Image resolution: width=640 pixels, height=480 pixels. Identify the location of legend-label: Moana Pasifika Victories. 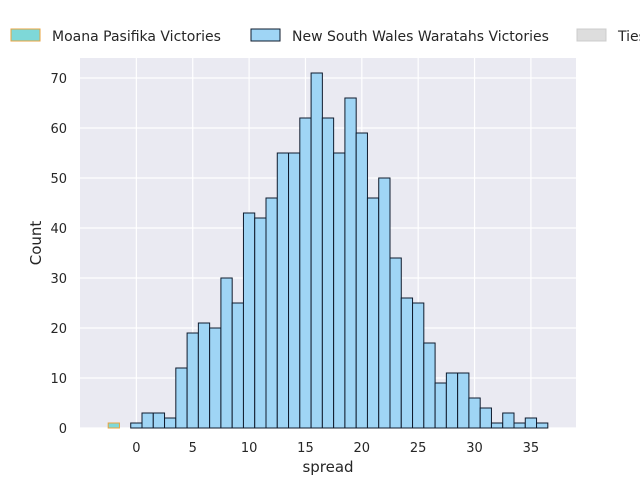
(136, 37).